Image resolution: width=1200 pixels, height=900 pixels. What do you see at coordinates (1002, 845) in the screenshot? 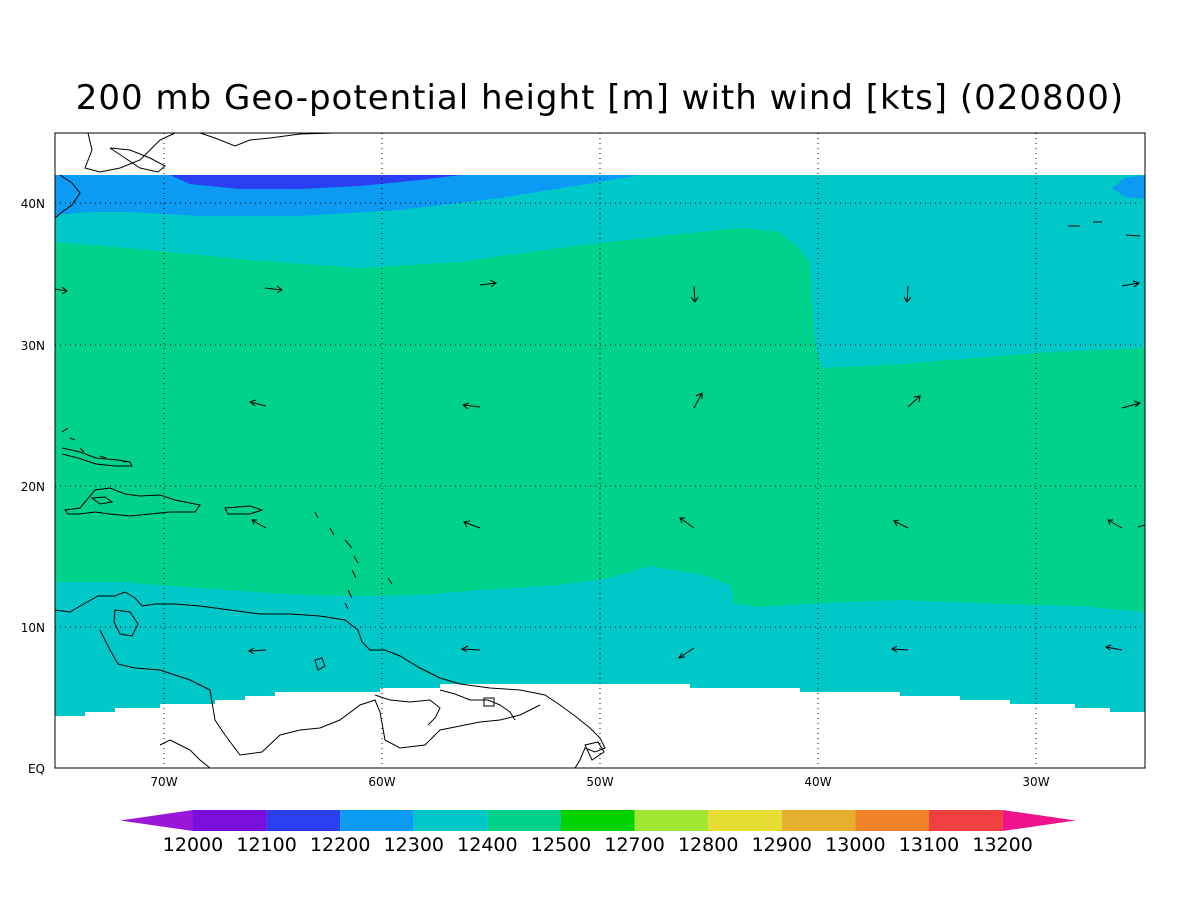
I see `colorbar-label: 13200` at bounding box center [1002, 845].